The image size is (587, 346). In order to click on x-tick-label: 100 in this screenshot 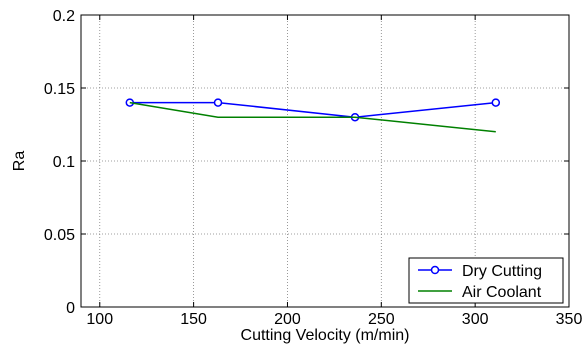, I will do `click(99, 319)`.